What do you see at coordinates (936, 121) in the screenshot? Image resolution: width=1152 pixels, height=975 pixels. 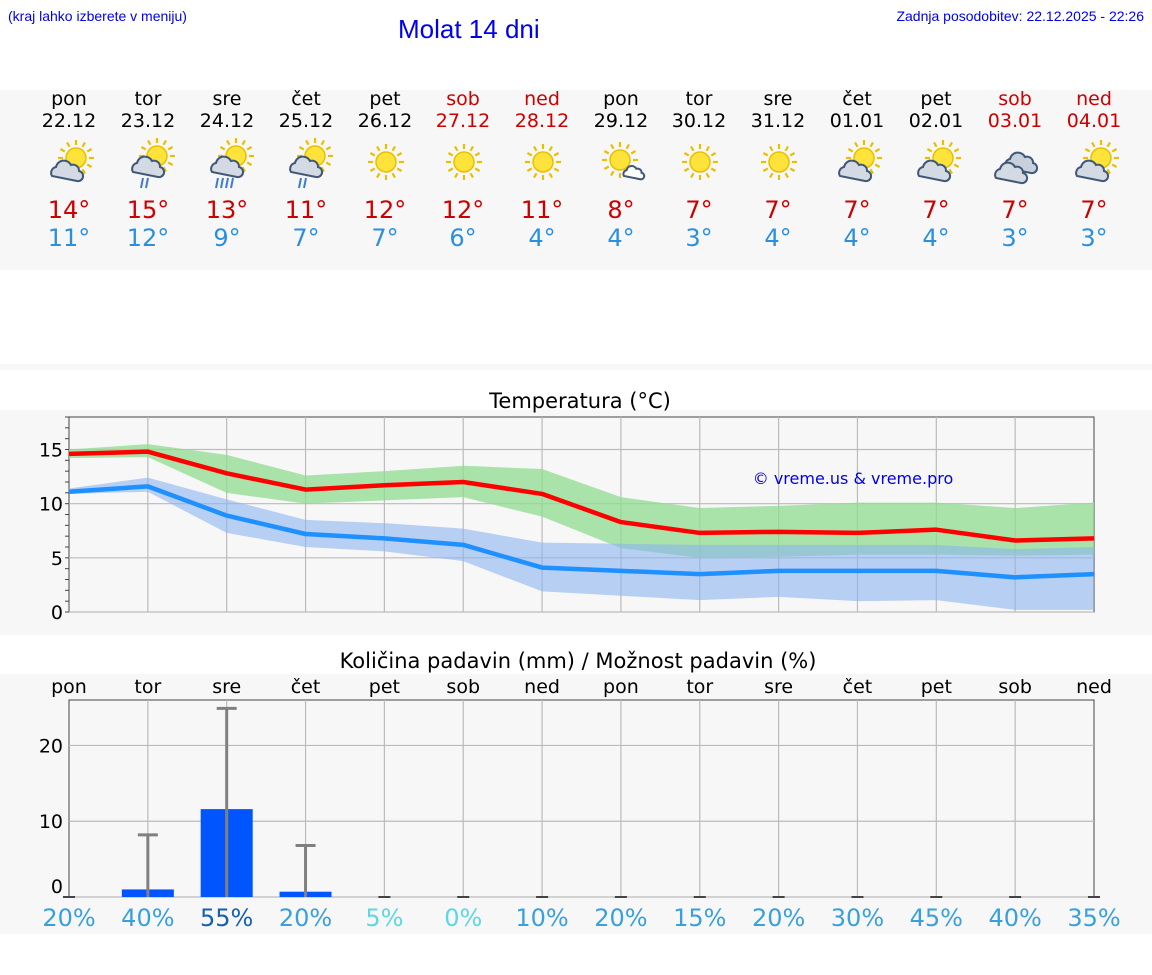 I see `day-date: 02.01` at bounding box center [936, 121].